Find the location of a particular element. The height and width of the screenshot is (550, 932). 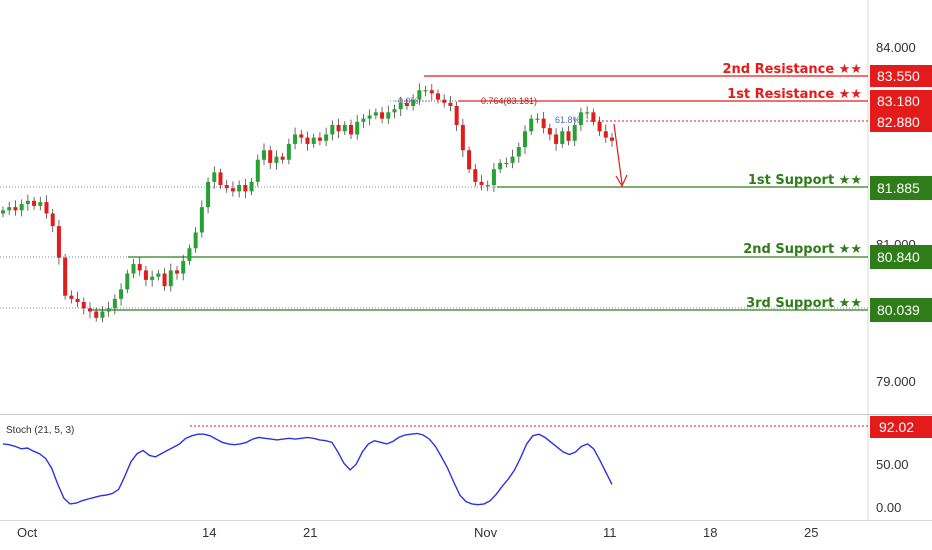

price-tag-text: 81.885 is located at coordinates (898, 188).